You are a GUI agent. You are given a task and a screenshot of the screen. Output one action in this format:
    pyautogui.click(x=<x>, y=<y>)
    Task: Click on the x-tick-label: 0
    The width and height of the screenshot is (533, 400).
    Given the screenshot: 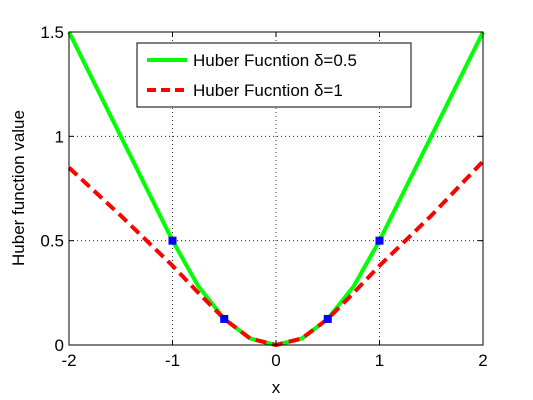 What is the action you would take?
    pyautogui.click(x=275, y=360)
    